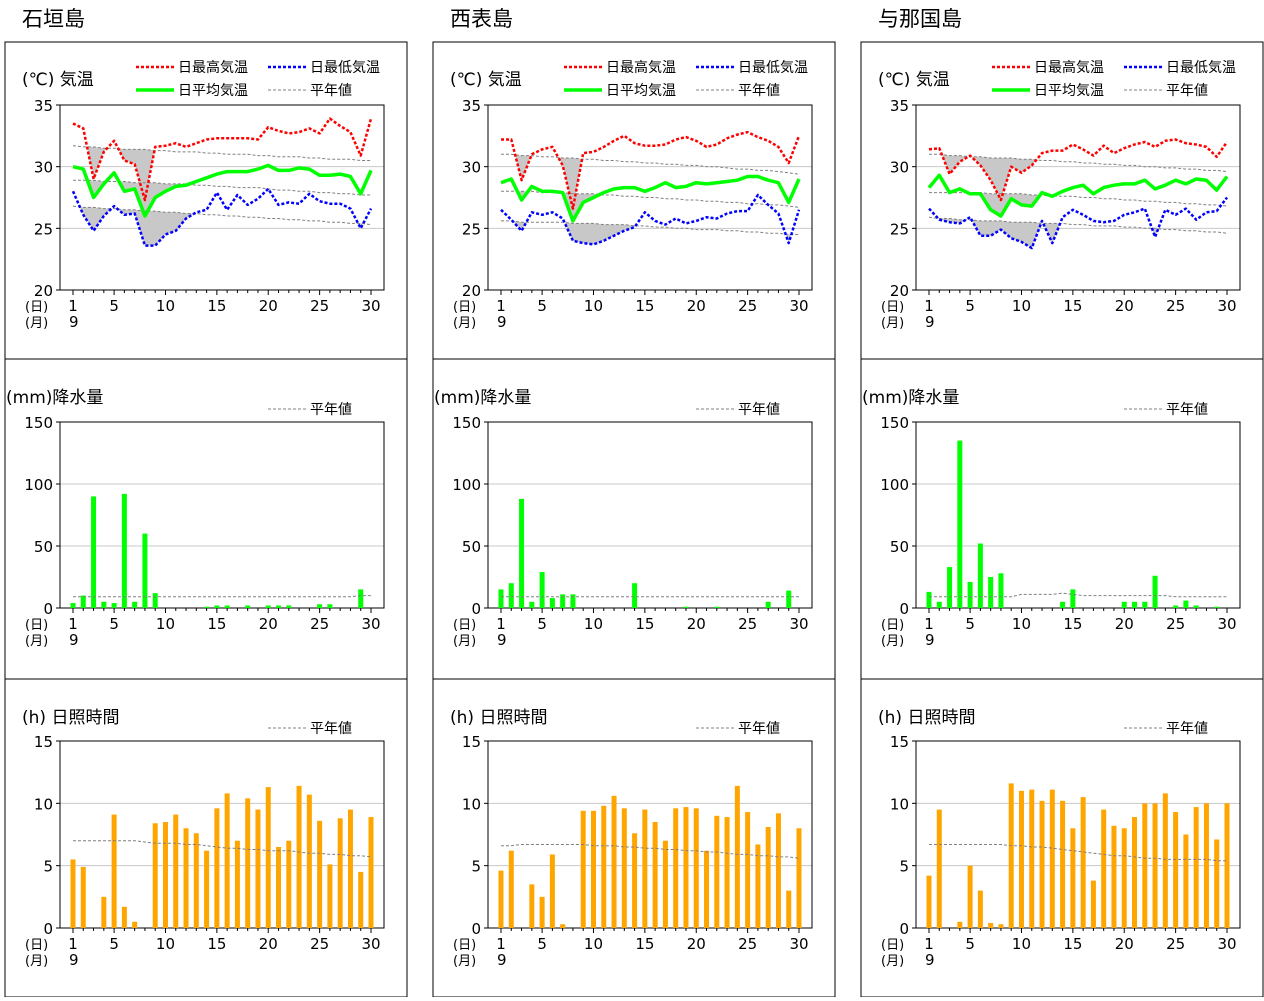 This screenshot has height=1001, width=1264. What do you see at coordinates (773, 68) in the screenshot?
I see `legend-min-label: 日最低気温` at bounding box center [773, 68].